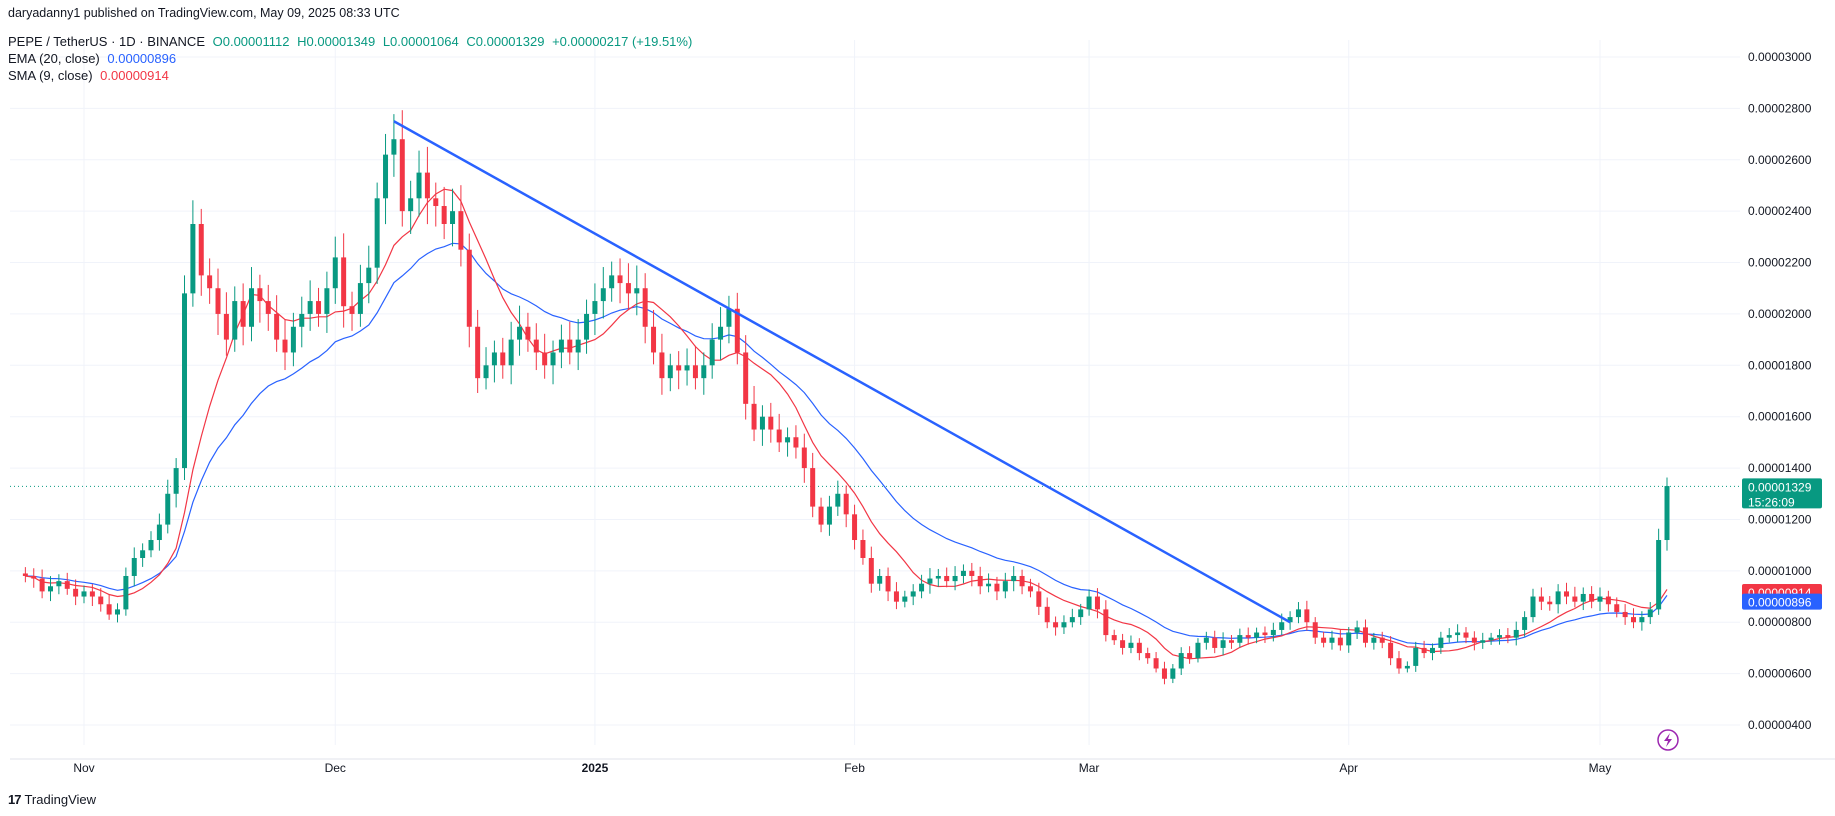  What do you see at coordinates (52, 799) in the screenshot?
I see `tradingview-logo: 17 TradingView` at bounding box center [52, 799].